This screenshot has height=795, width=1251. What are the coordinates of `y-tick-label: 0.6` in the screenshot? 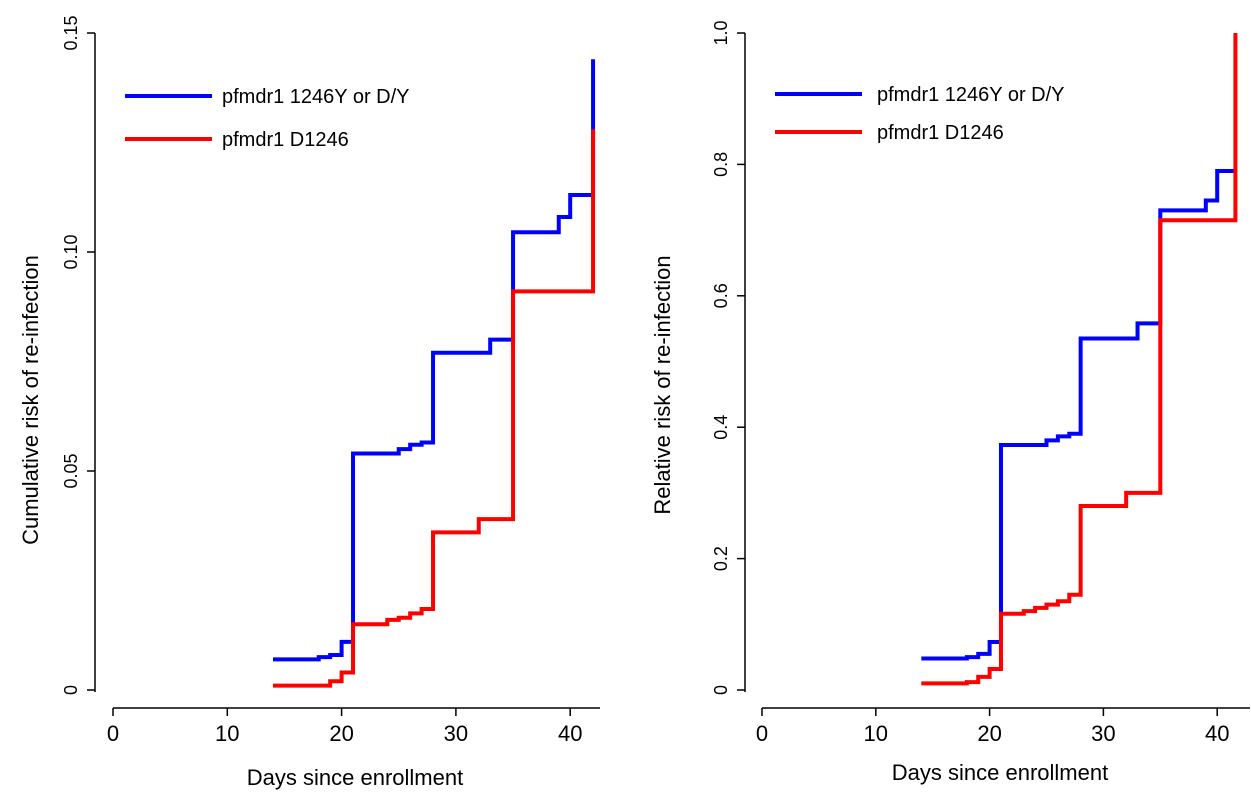 It's located at (721, 295).